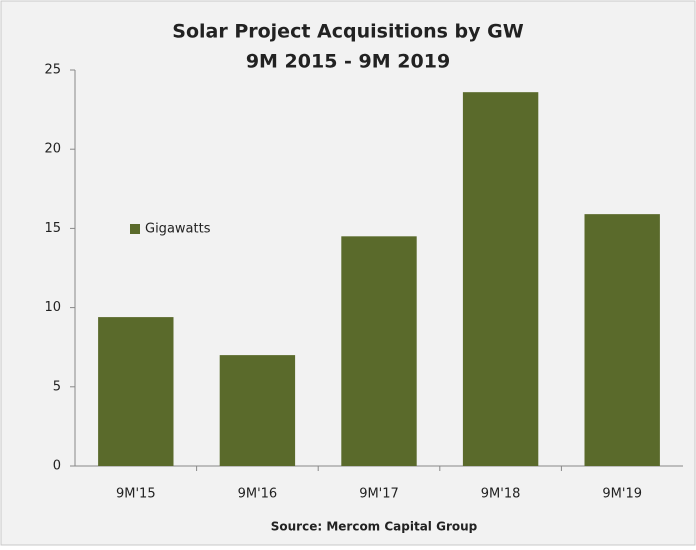  Describe the element at coordinates (178, 229) in the screenshot. I see `legend-label: Gigawatts` at that location.